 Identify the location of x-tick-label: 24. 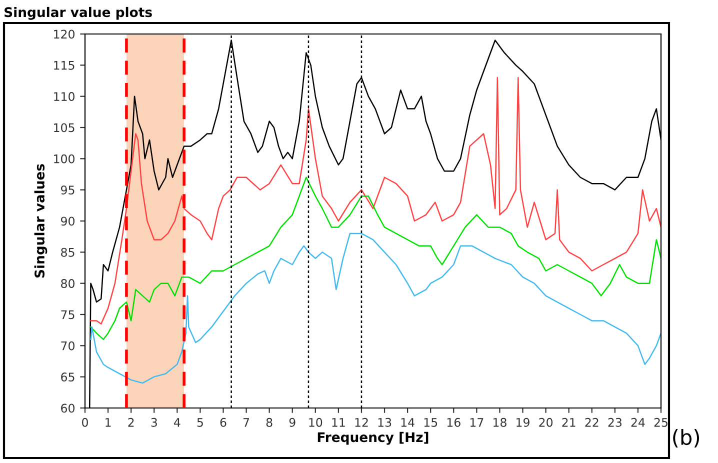
(638, 422).